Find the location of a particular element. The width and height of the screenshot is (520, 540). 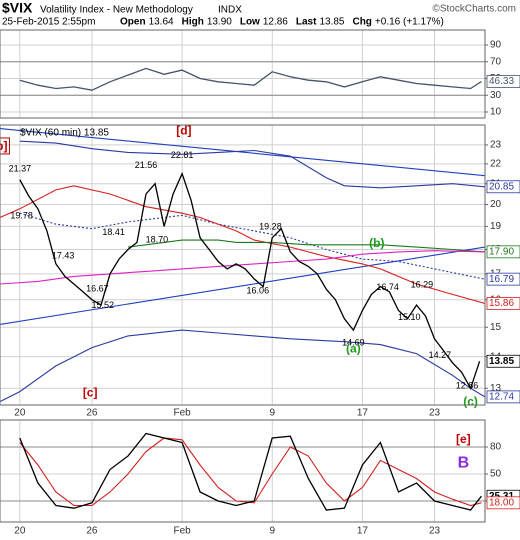

annotation: [d] is located at coordinates (183, 130).